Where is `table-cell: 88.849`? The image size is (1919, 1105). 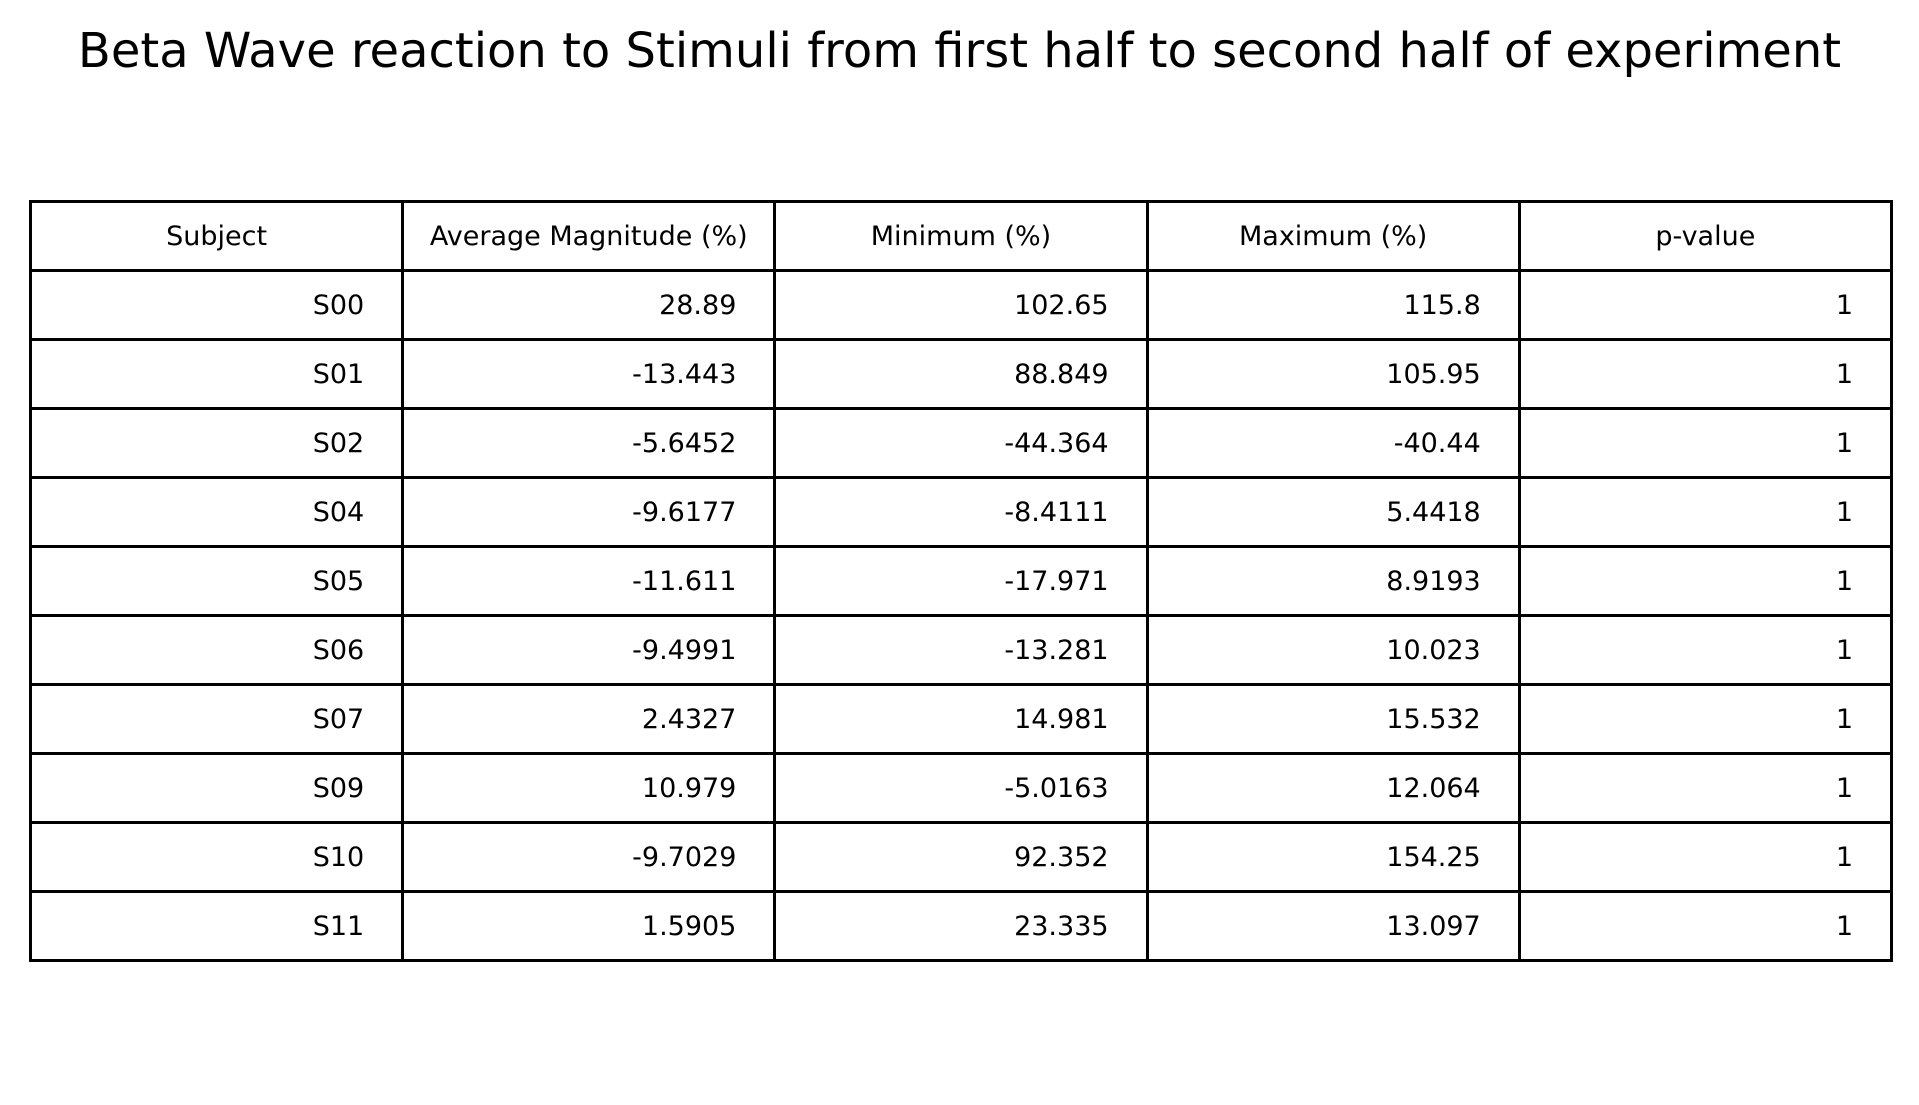 table-cell: 88.849 is located at coordinates (961, 374).